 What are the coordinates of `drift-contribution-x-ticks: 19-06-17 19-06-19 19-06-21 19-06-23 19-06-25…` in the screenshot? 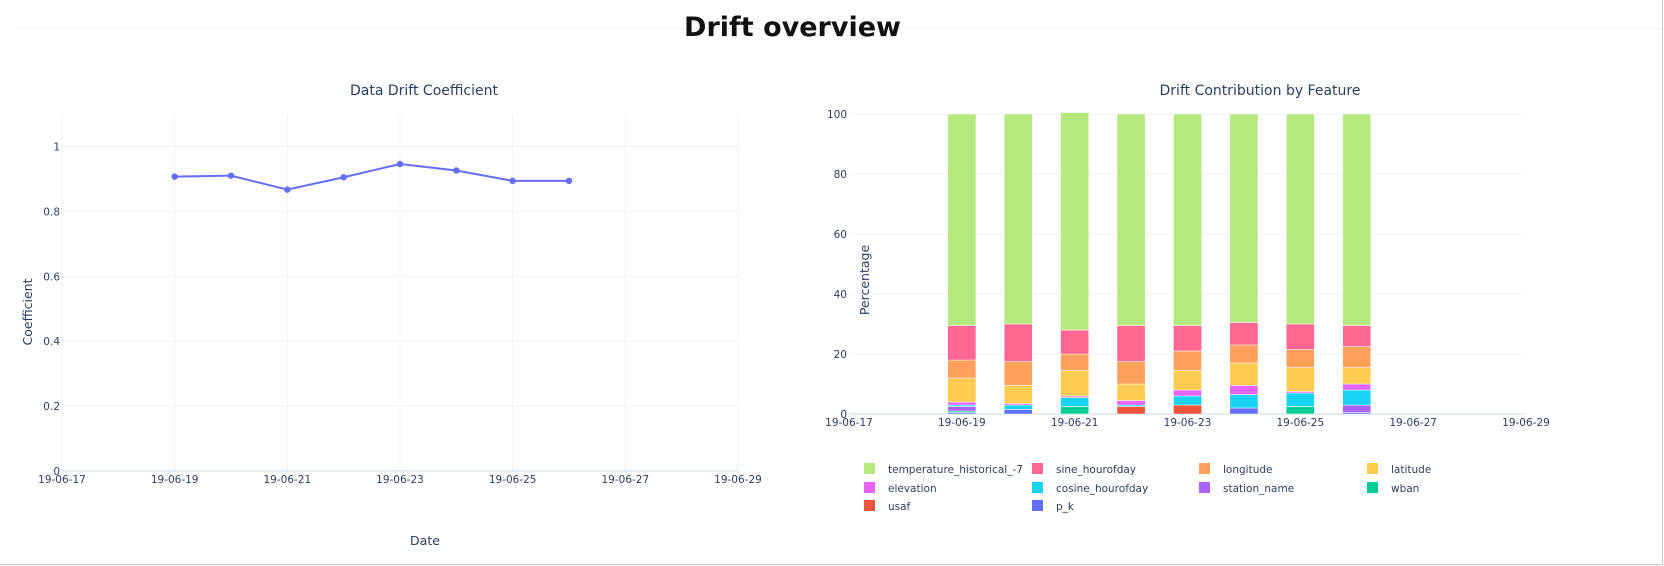 It's located at (1187, 423).